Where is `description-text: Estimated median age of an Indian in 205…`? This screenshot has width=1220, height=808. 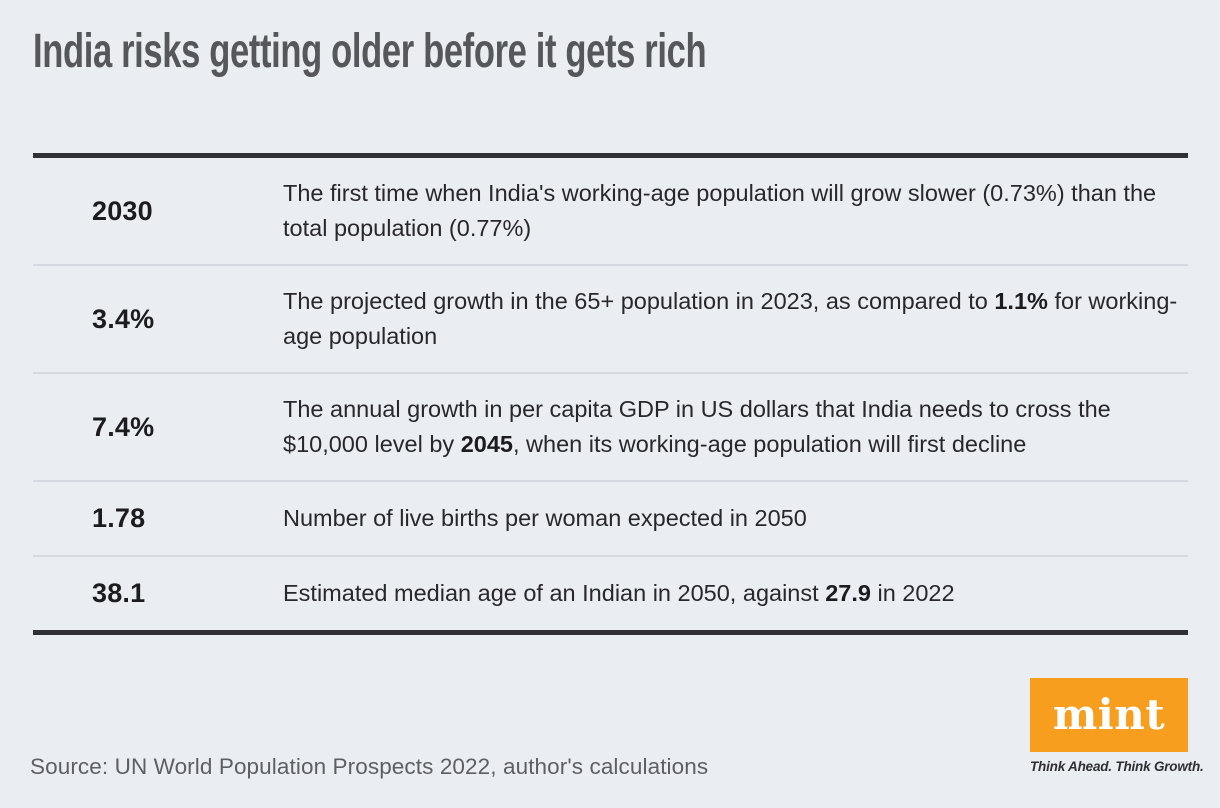 description-text: Estimated median age of an Indian in 205… is located at coordinates (554, 593).